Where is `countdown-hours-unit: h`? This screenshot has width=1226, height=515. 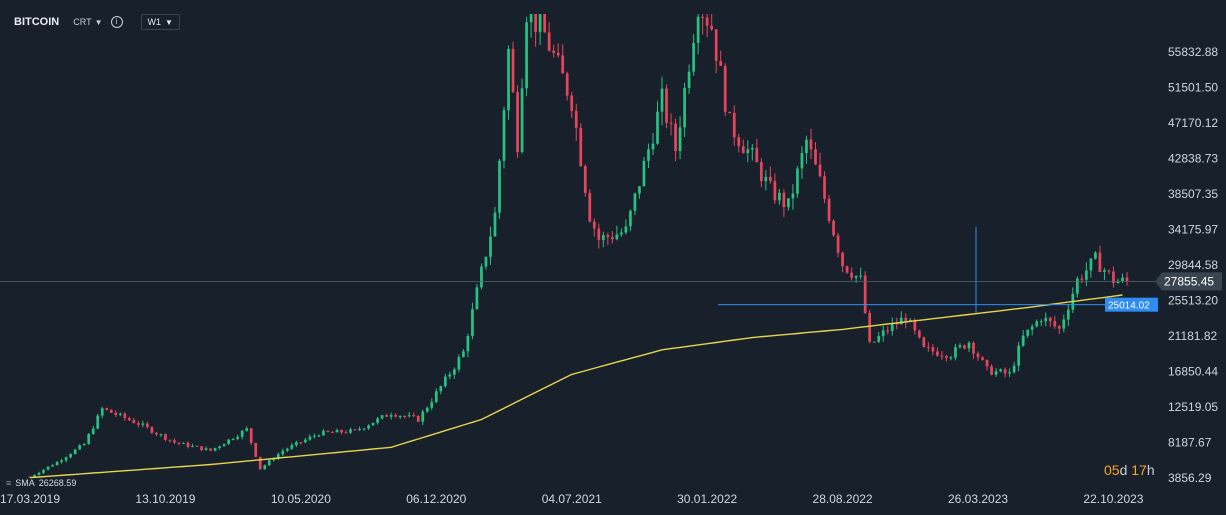
countdown-hours-unit: h is located at coordinates (1150, 470).